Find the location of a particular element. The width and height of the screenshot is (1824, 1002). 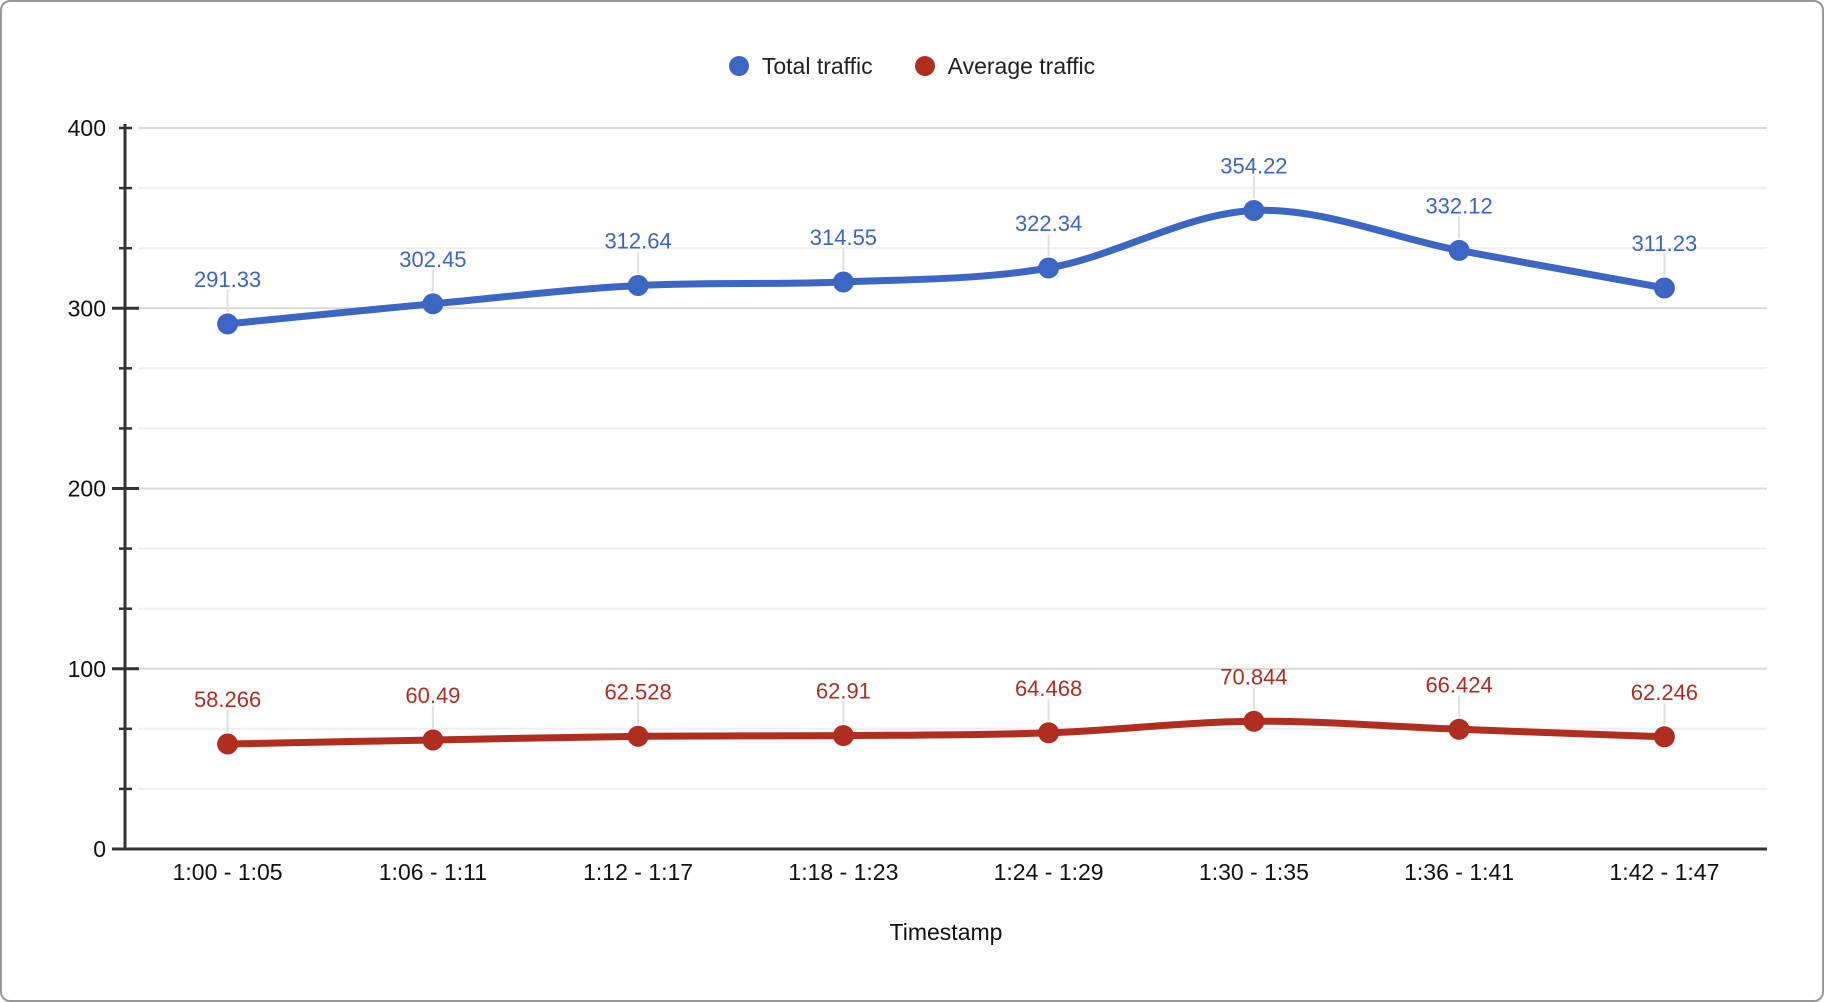

y-tick-label-300: 300 is located at coordinates (87, 308).